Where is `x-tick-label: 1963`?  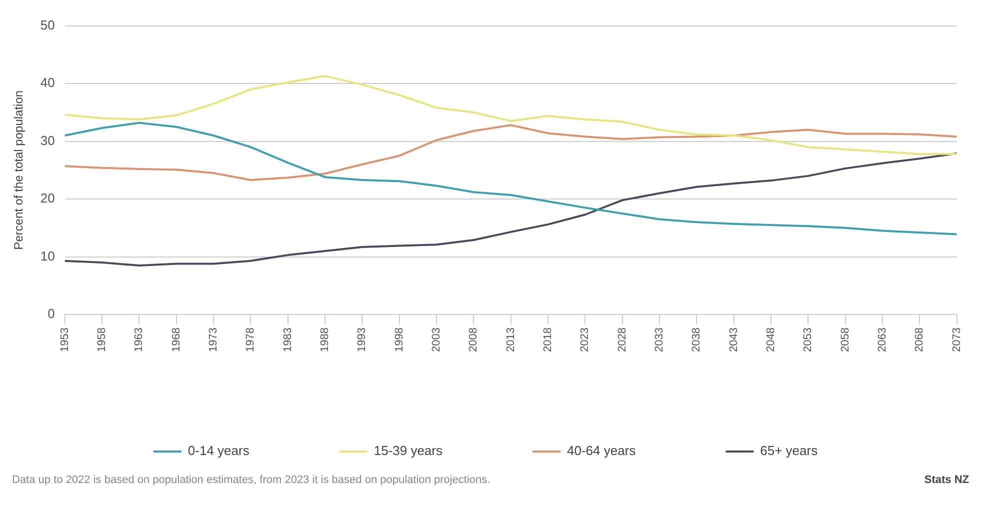 x-tick-label: 1963 is located at coordinates (139, 340).